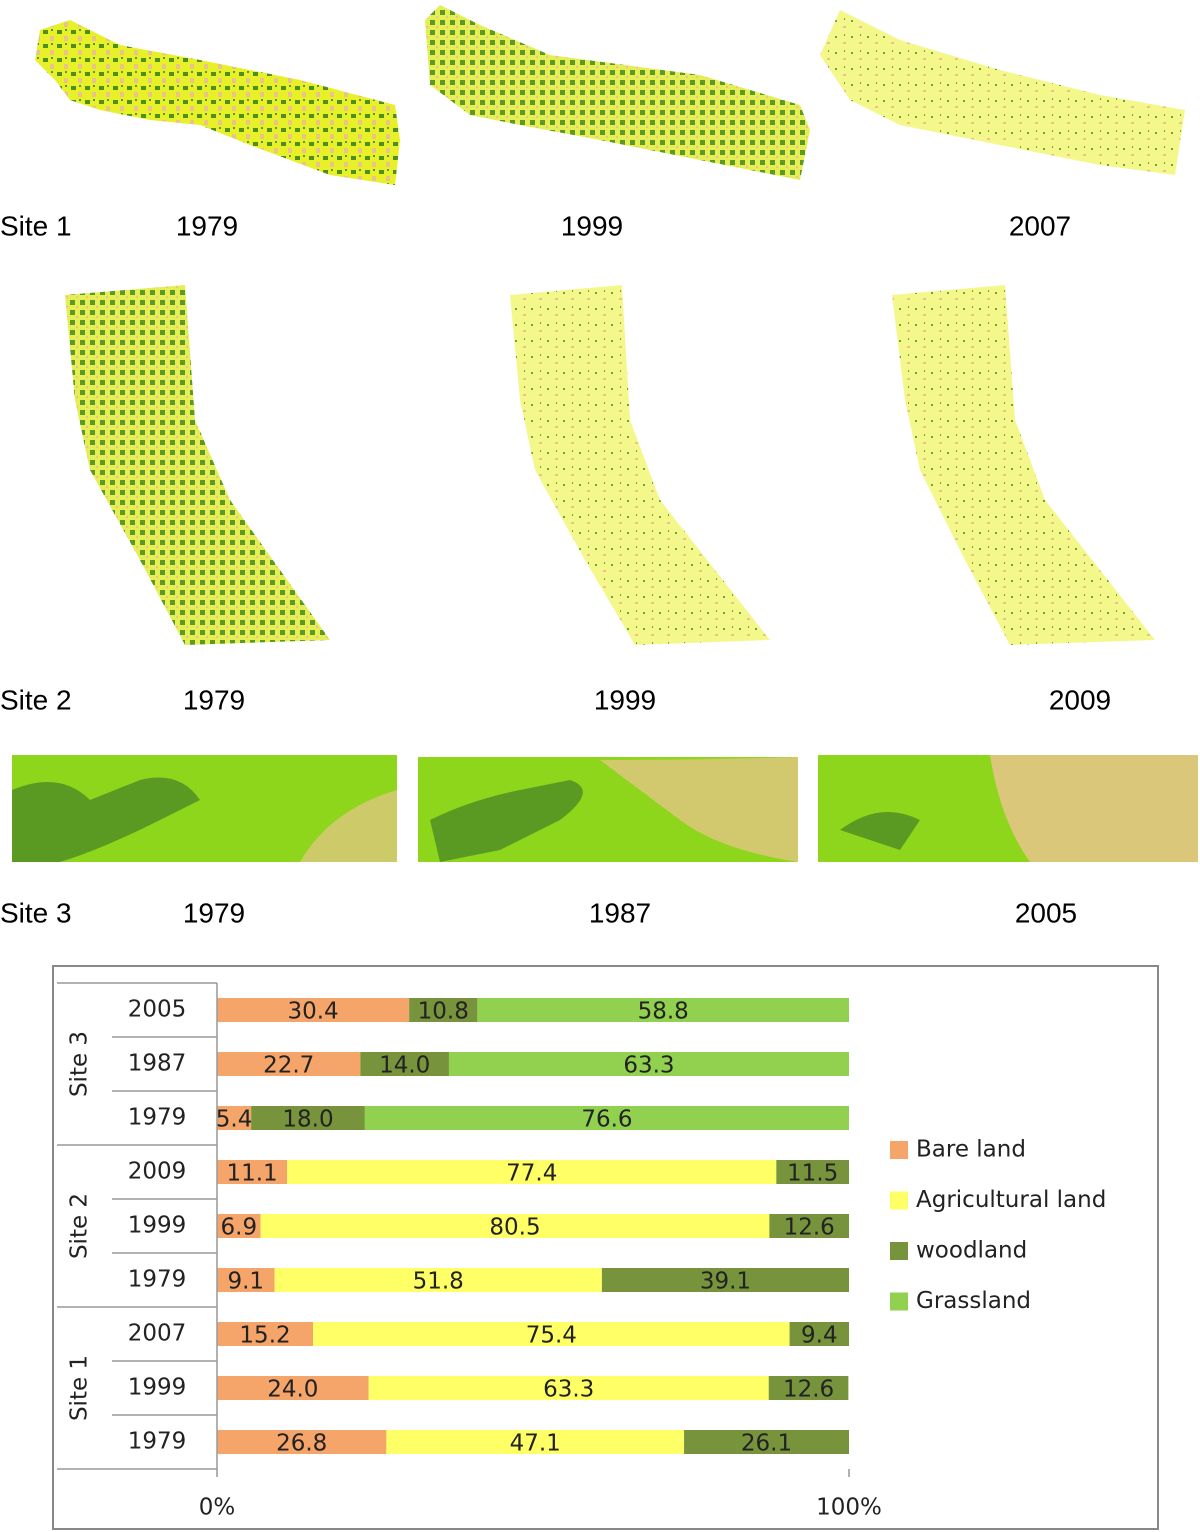  What do you see at coordinates (620, 912) in the screenshot?
I see `year-label: 1987` at bounding box center [620, 912].